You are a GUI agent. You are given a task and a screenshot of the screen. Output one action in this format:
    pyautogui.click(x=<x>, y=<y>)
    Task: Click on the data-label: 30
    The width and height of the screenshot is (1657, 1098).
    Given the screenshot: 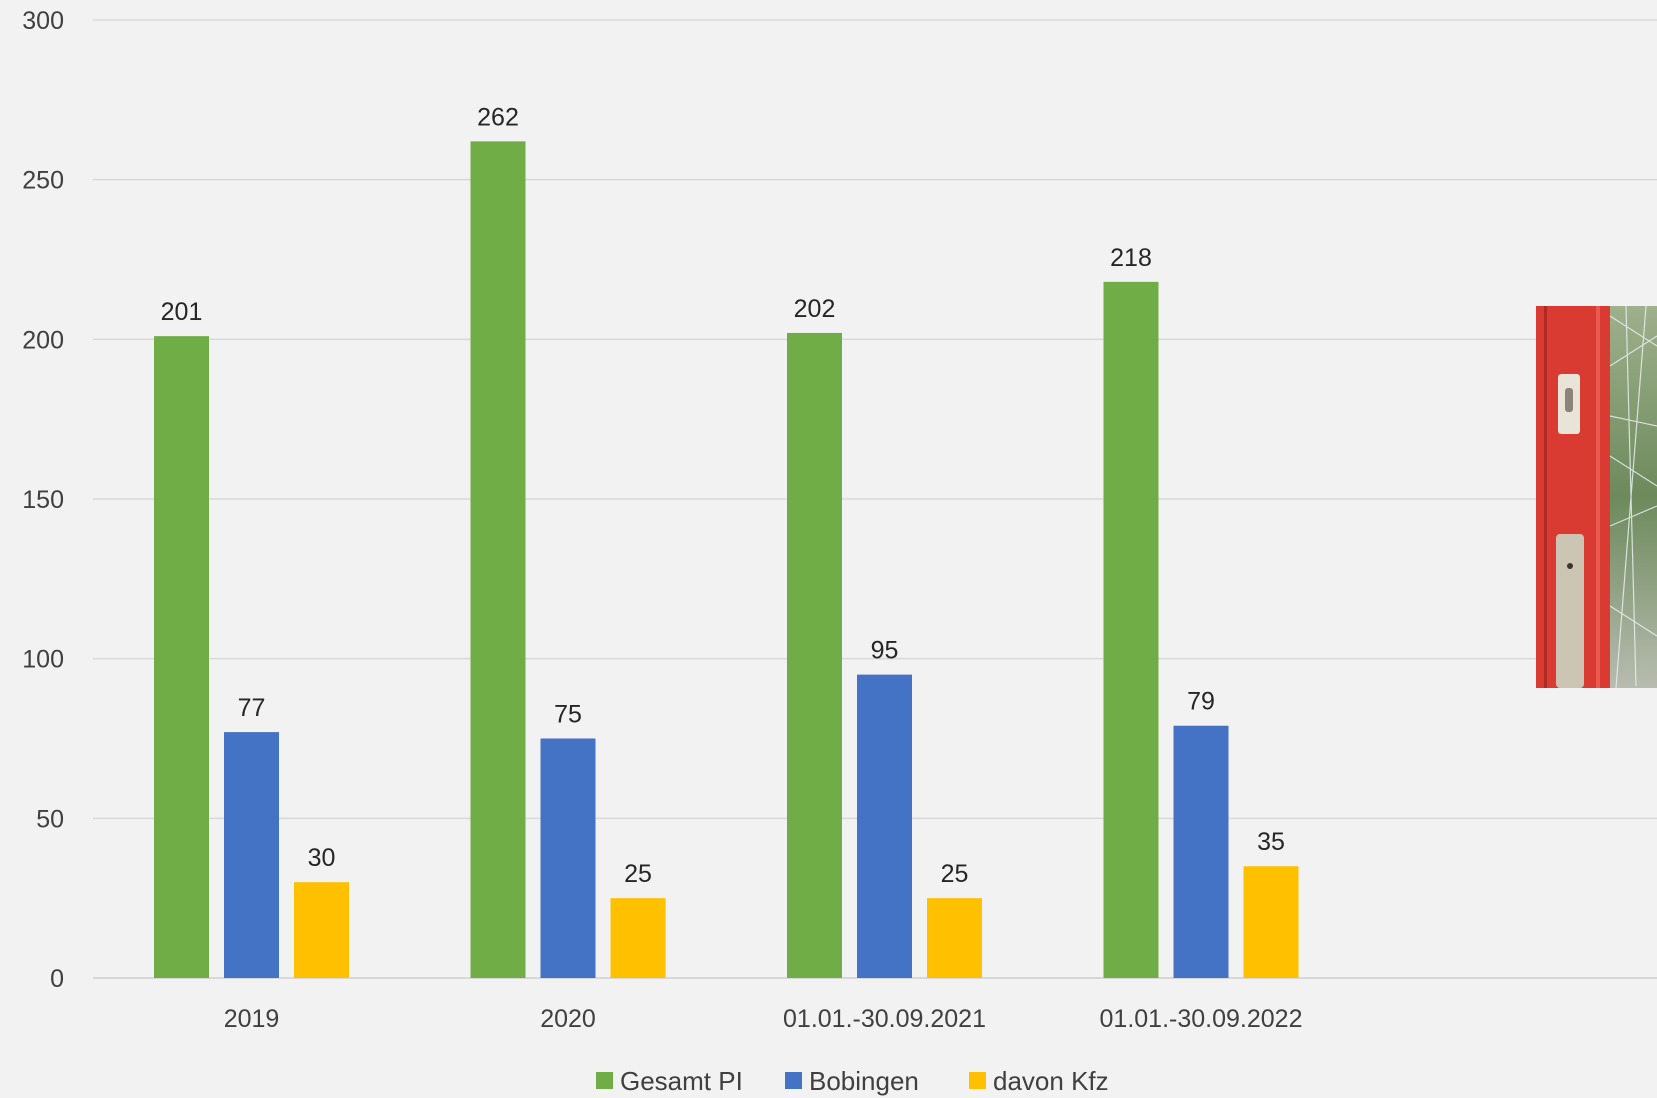 What is the action you would take?
    pyautogui.click(x=322, y=858)
    